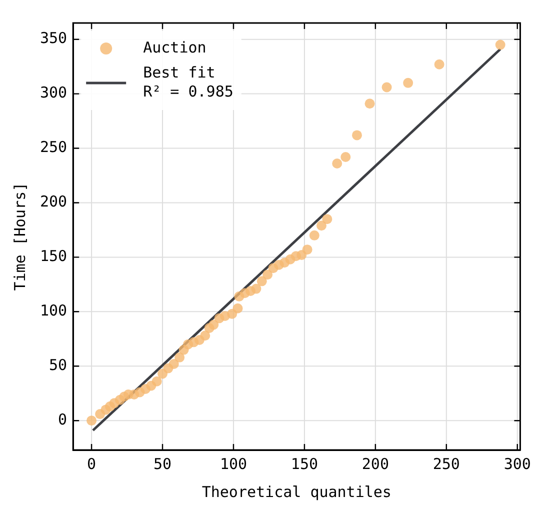  I want to click on y-tick-label: 300, so click(54, 93).